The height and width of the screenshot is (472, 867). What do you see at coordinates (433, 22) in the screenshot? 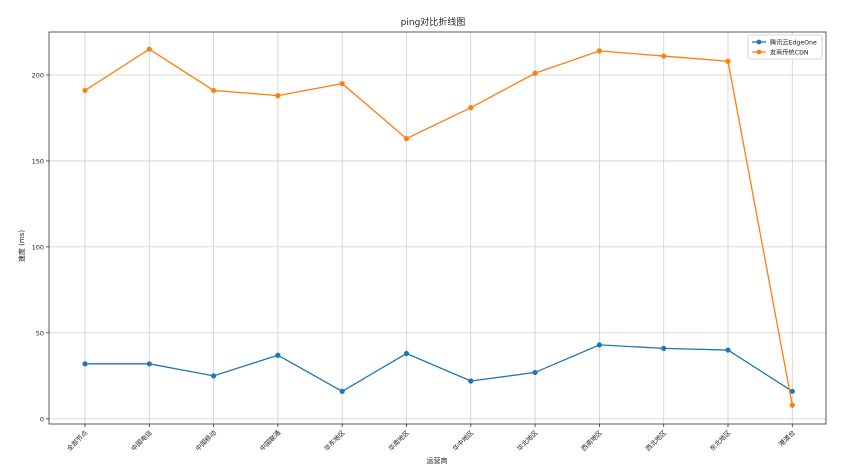
I see `chart-title: ping对比折线图` at bounding box center [433, 22].